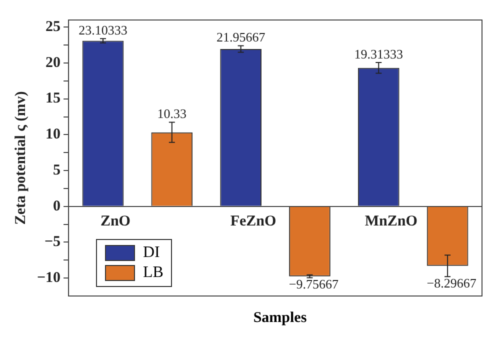  What do you see at coordinates (53, 62) in the screenshot?
I see `y-tick-label: 20` at bounding box center [53, 62].